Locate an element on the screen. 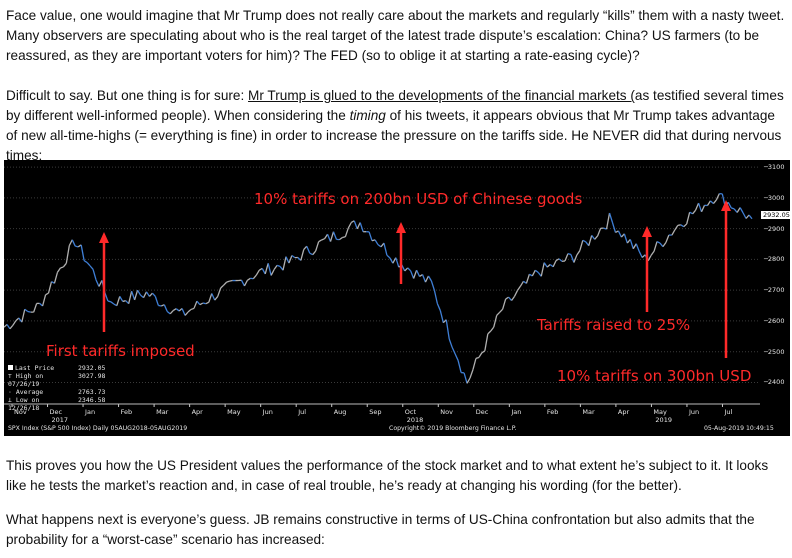  x-tick-label: Feb is located at coordinates (552, 412).